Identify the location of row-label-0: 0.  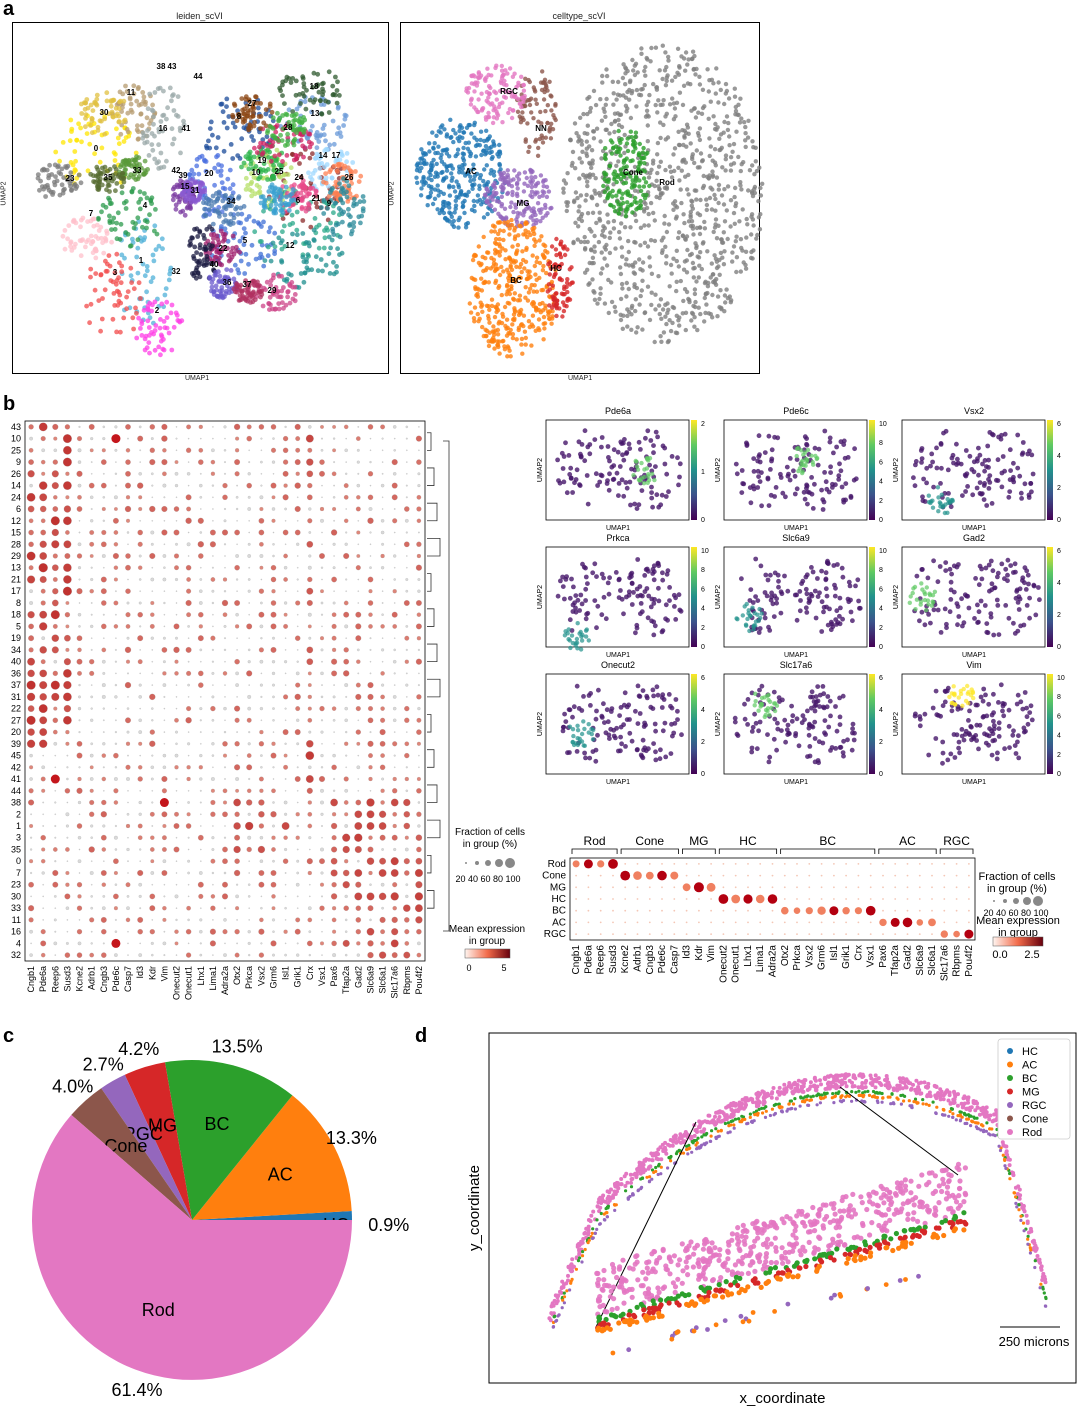
(18, 861).